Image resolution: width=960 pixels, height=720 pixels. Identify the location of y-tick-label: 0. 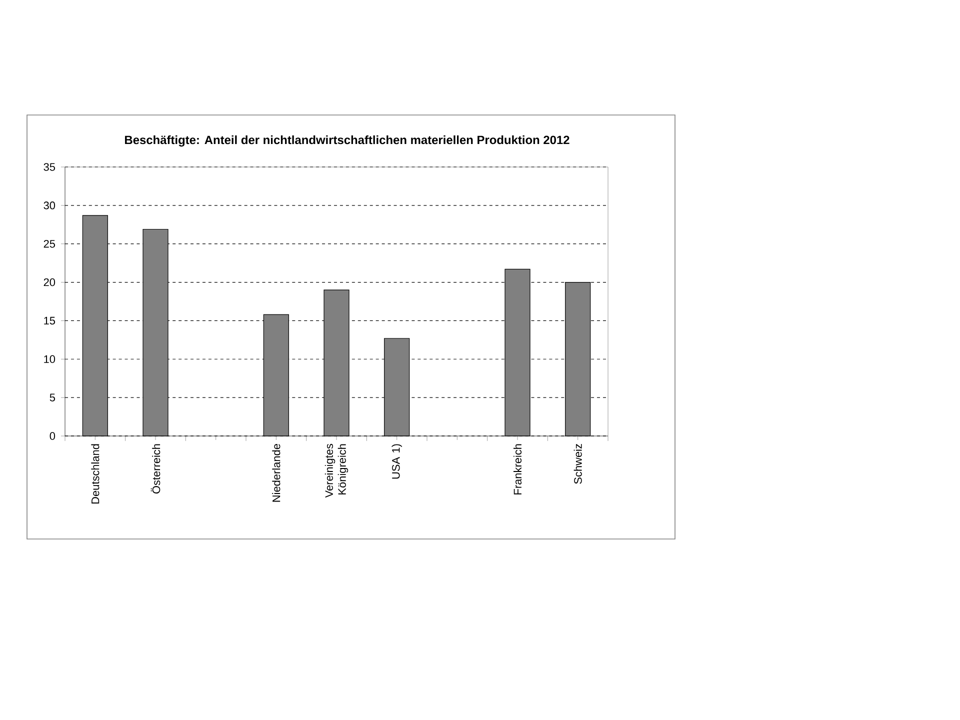
(53, 436).